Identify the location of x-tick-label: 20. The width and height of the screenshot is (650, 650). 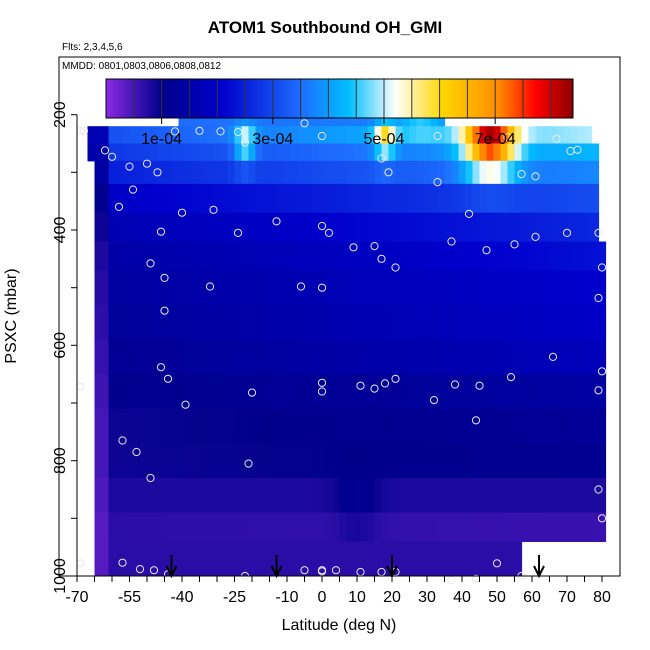
(392, 597).